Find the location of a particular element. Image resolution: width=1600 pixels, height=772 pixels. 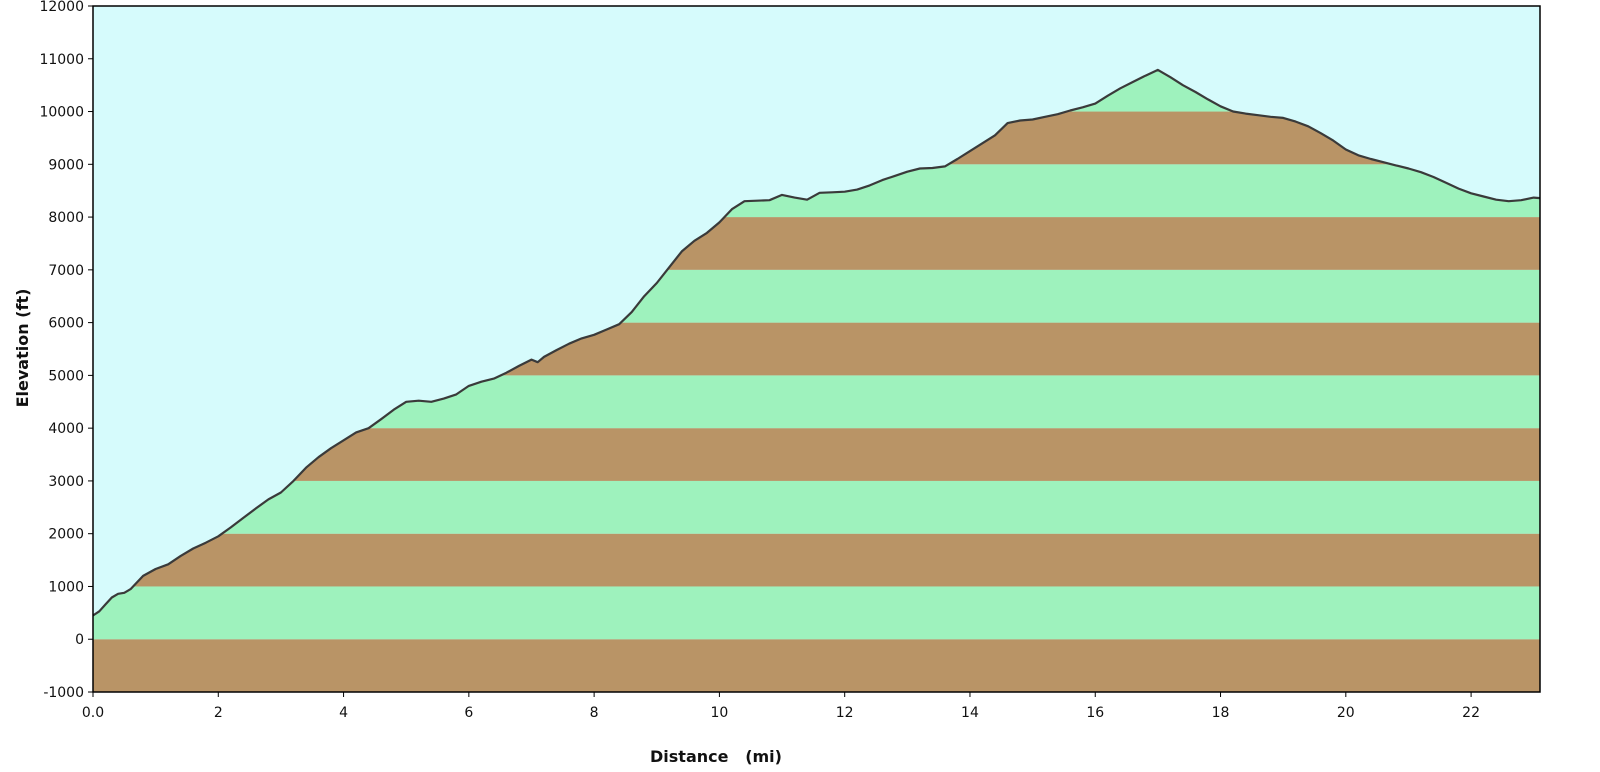

x-tick-label: 16 is located at coordinates (1095, 713).